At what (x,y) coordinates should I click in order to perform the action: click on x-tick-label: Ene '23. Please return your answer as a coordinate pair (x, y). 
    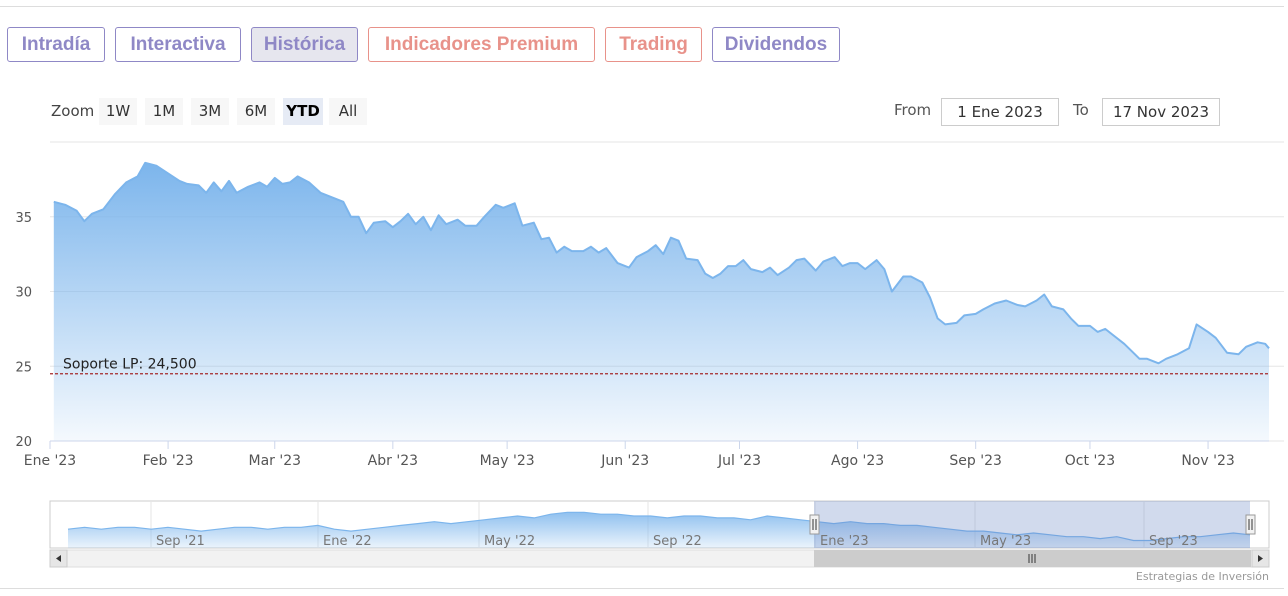
    Looking at the image, I should click on (50, 461).